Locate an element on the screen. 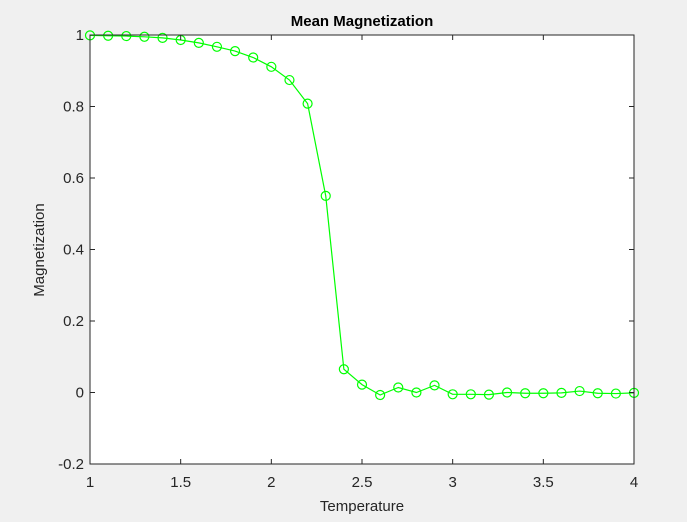 Image resolution: width=687 pixels, height=522 pixels. x-tick-label: 1.5 is located at coordinates (180, 482).